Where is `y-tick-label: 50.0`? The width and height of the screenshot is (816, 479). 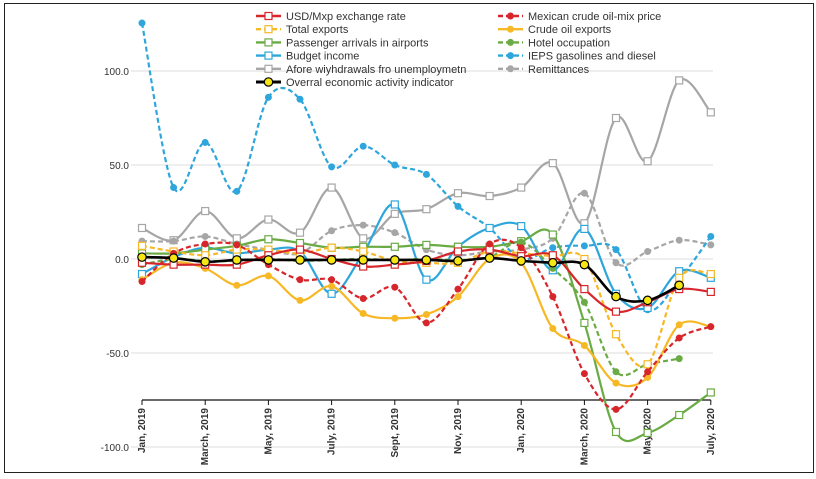
y-tick-label: 50.0 is located at coordinates (120, 166).